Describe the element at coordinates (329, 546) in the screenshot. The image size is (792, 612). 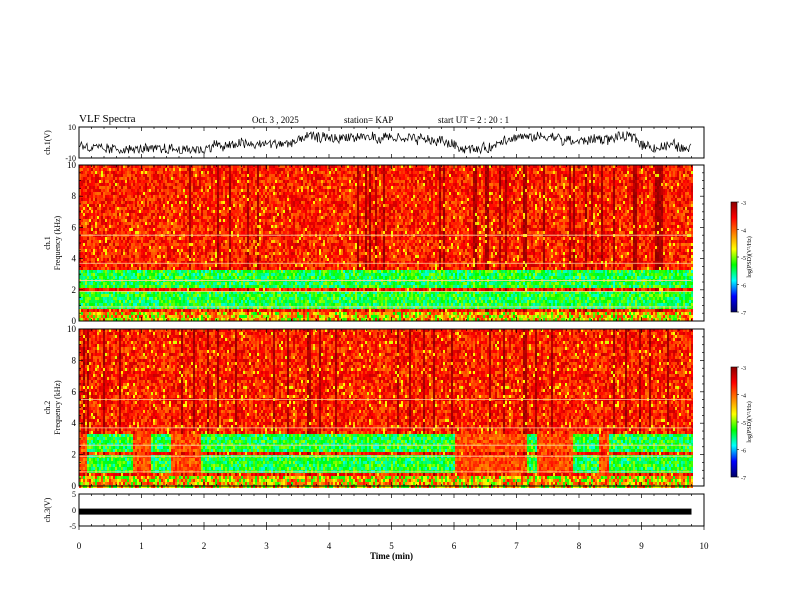
I see `x-tick-label: 4` at that location.